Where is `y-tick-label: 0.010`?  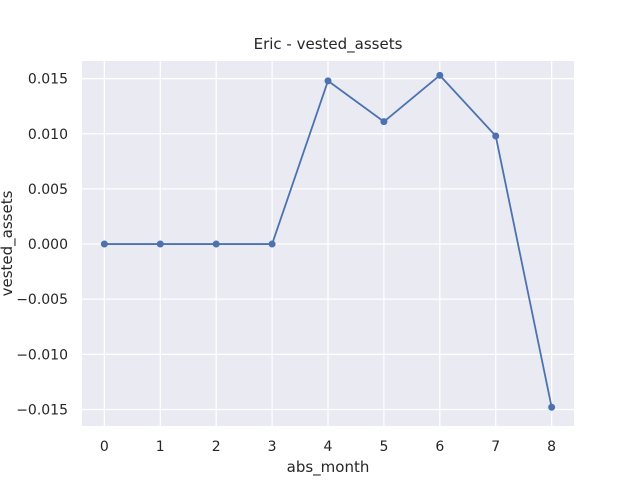
y-tick-label: 0.010 is located at coordinates (48, 135).